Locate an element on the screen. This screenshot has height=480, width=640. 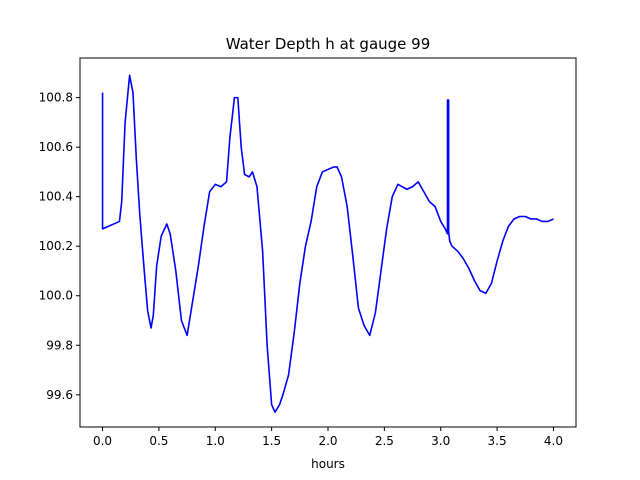
x-tick-label: 0.0 is located at coordinates (102, 441).